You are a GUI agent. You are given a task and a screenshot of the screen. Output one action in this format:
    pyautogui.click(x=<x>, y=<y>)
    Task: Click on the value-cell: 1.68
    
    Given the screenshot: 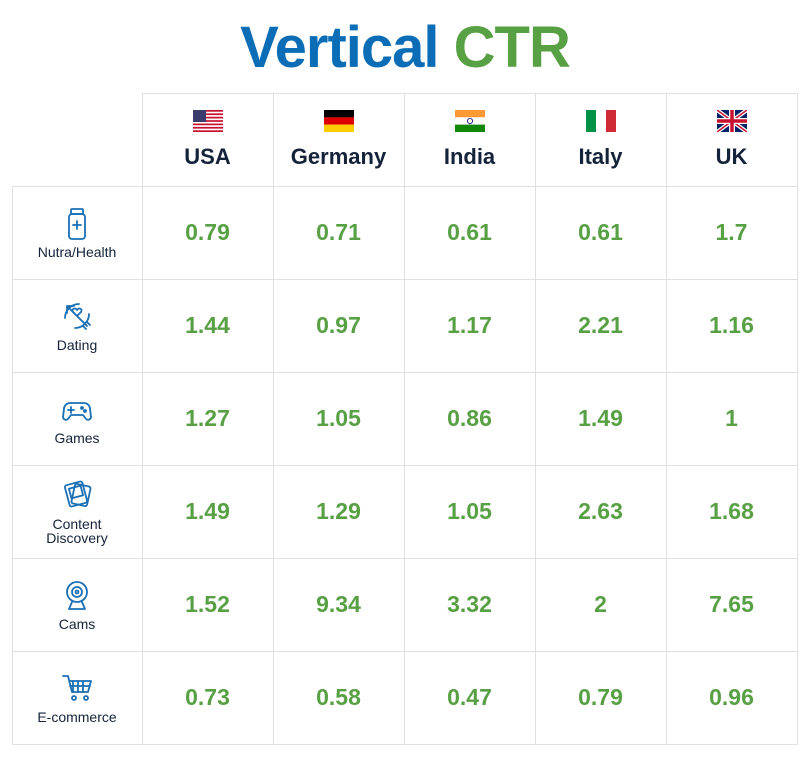 What is the action you would take?
    pyautogui.click(x=731, y=511)
    